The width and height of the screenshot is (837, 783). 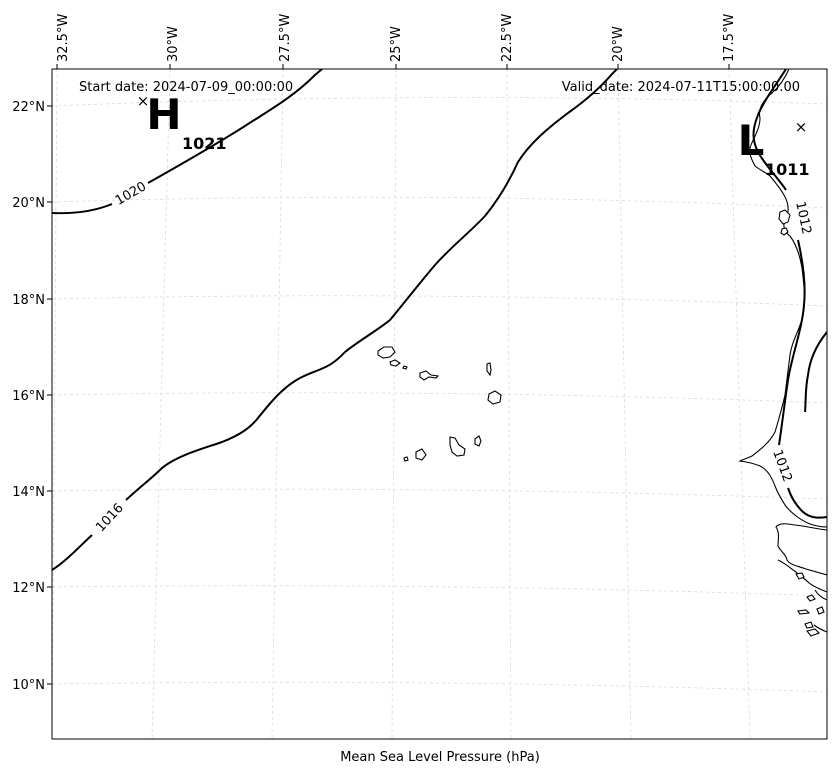 I want to click on coastline-south-edge, so click(x=820, y=611).